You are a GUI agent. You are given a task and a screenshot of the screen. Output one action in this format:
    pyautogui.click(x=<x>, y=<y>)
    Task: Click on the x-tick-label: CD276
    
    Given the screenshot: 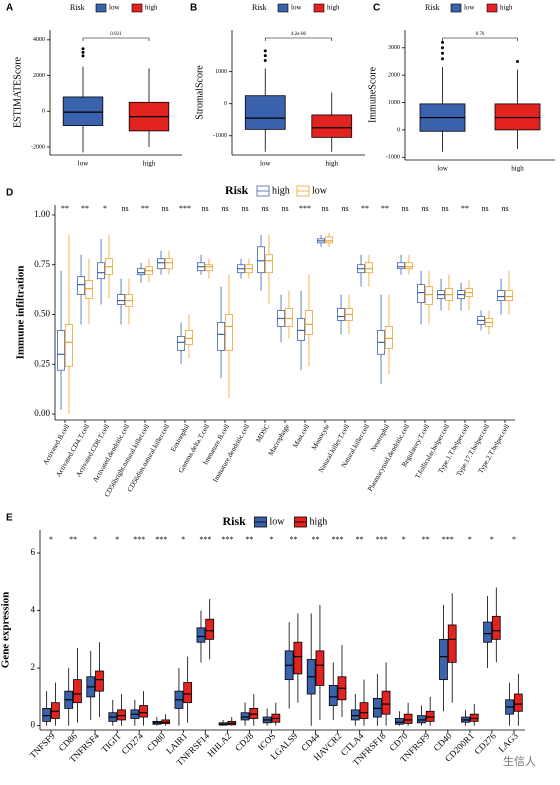 What is the action you would take?
    pyautogui.click(x=485, y=743)
    